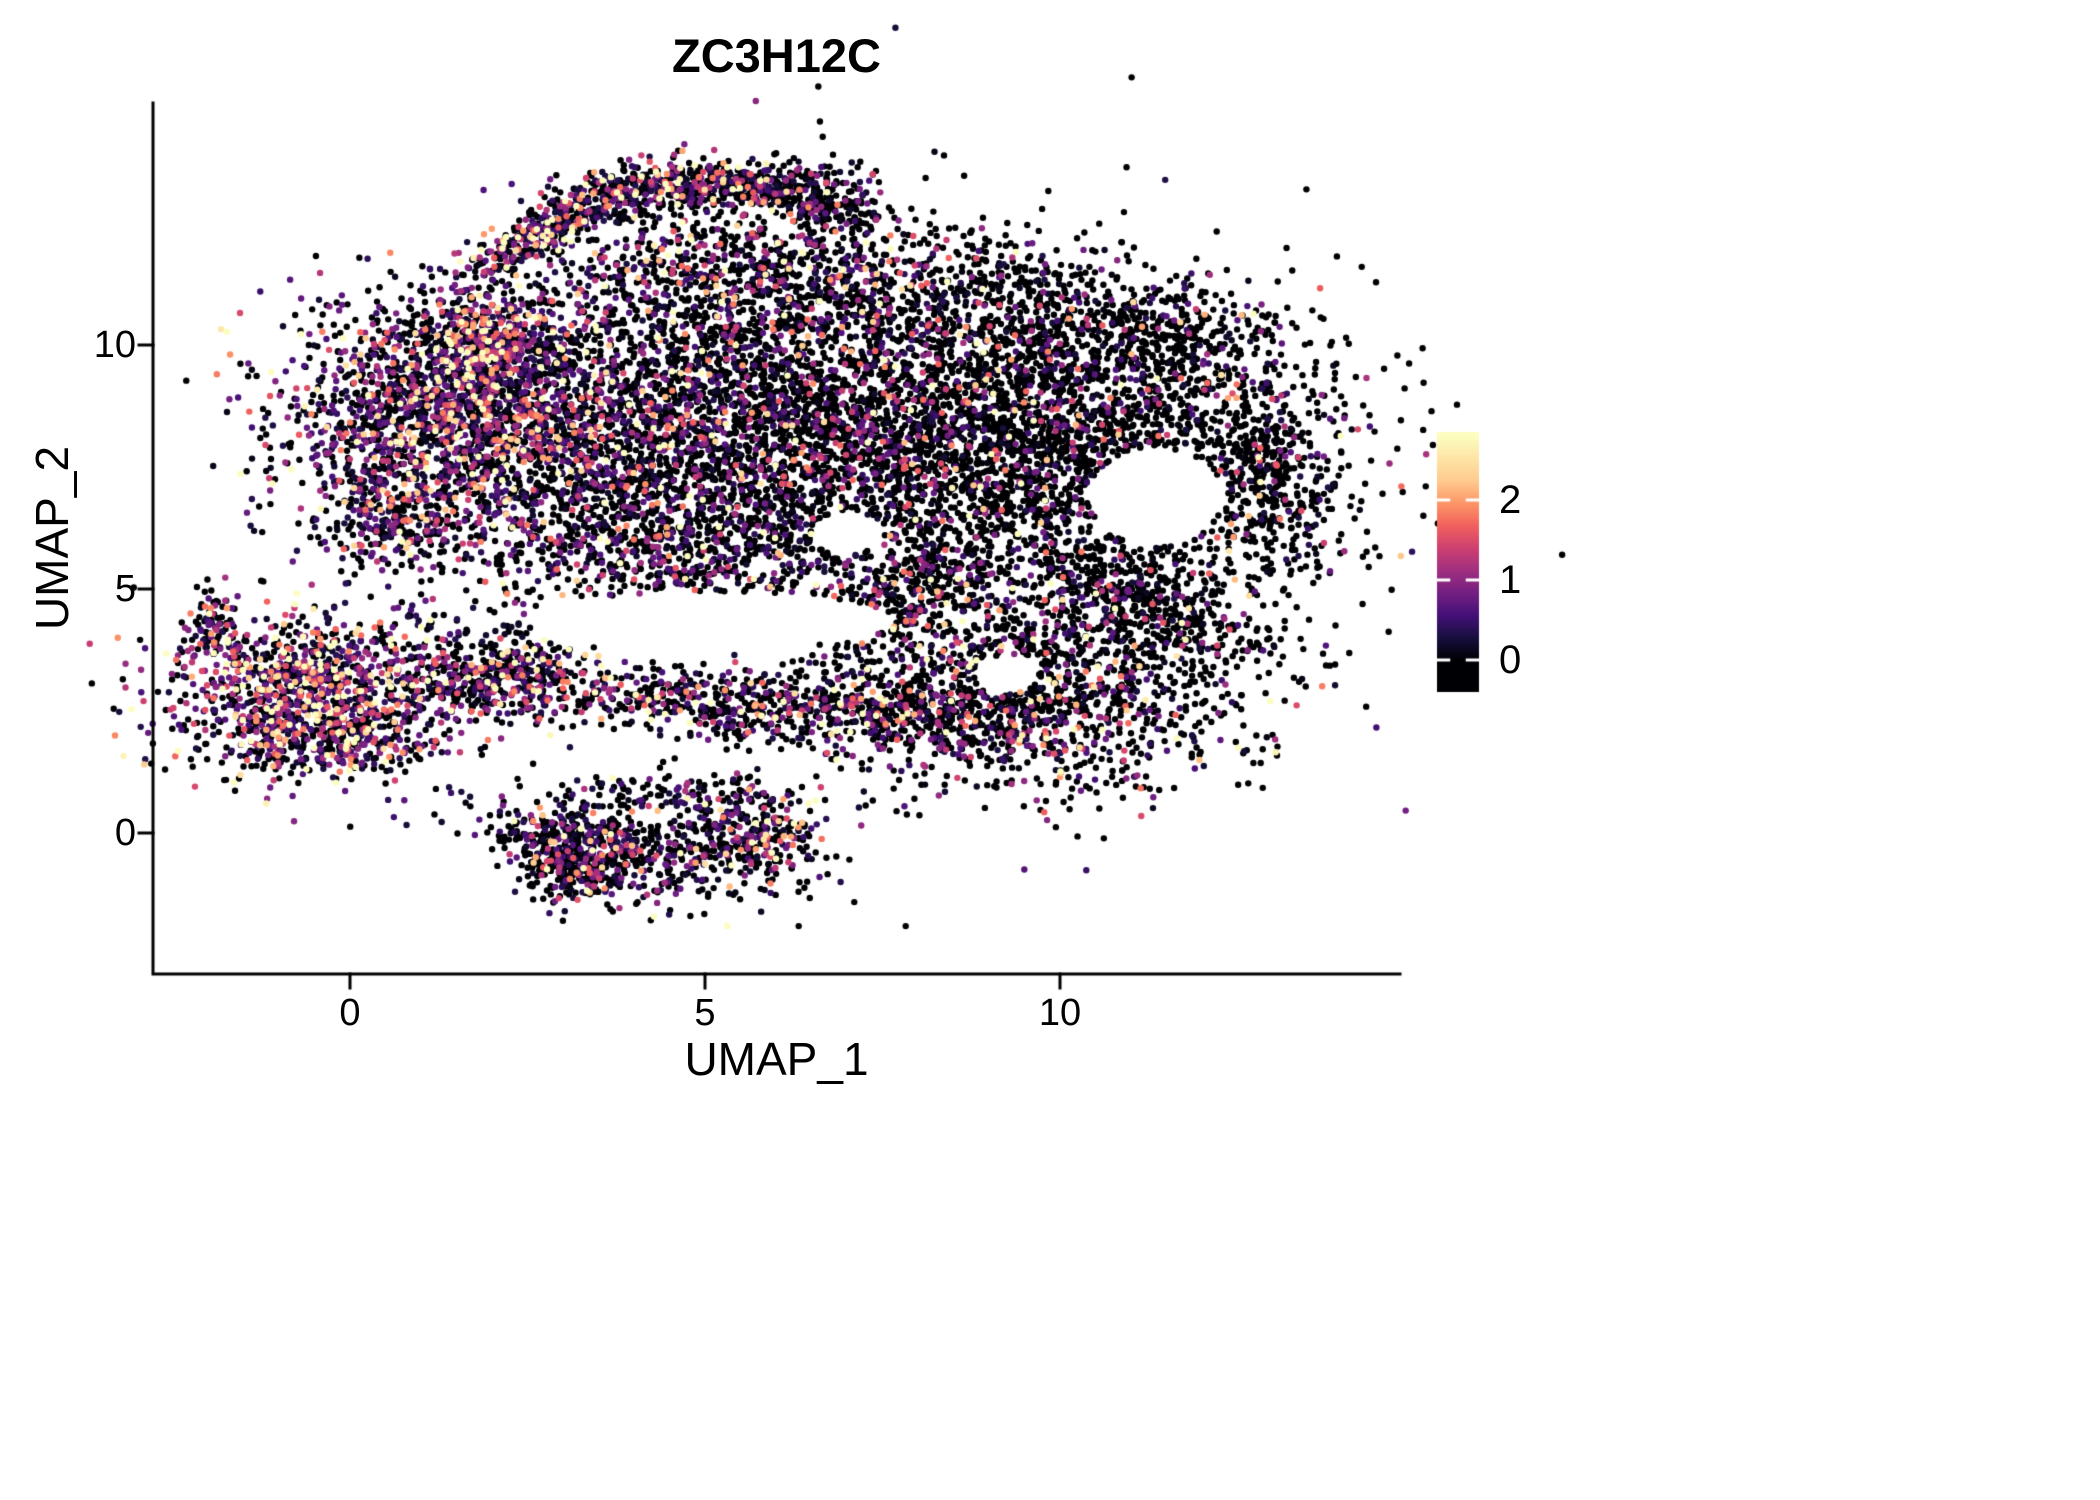 This screenshot has width=2100, height=1500. I want to click on colorbar-tick-label-1: 1, so click(1510, 580).